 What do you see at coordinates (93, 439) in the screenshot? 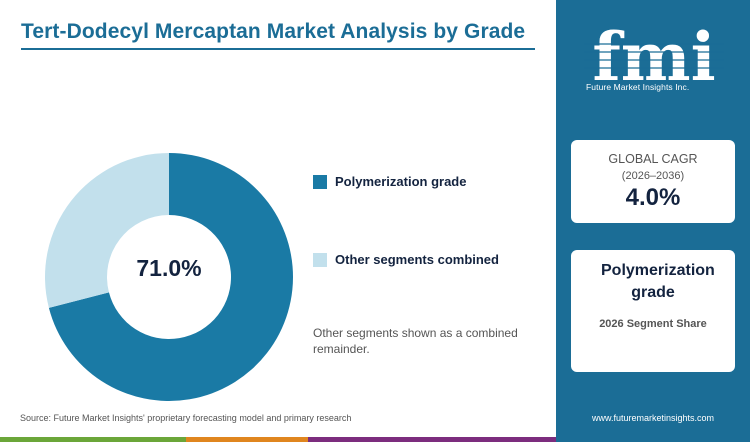
I see `bottom-bar-green` at bounding box center [93, 439].